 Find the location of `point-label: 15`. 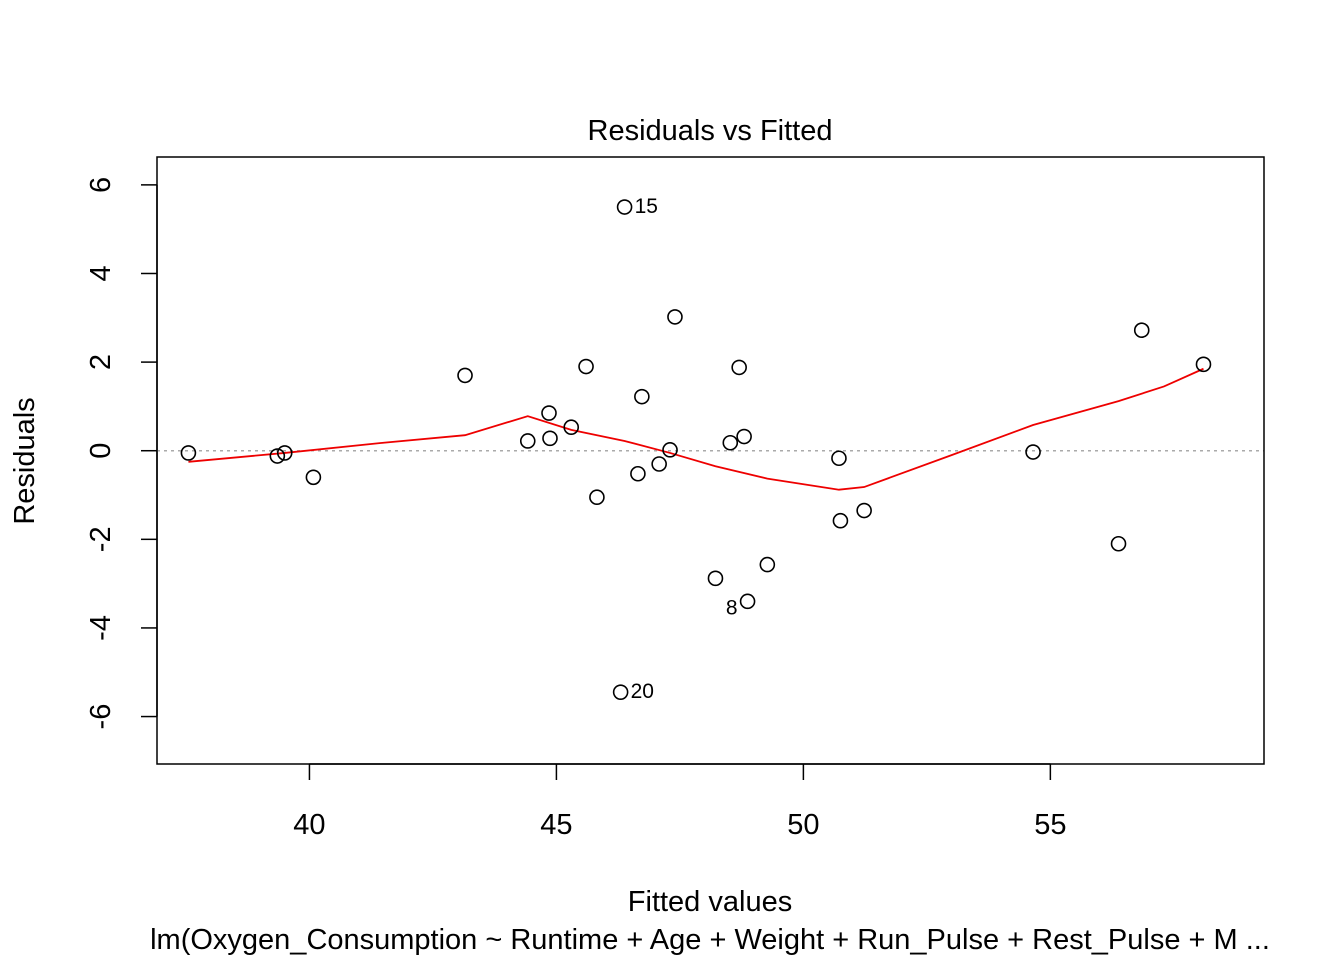

point-label: 15 is located at coordinates (646, 206).